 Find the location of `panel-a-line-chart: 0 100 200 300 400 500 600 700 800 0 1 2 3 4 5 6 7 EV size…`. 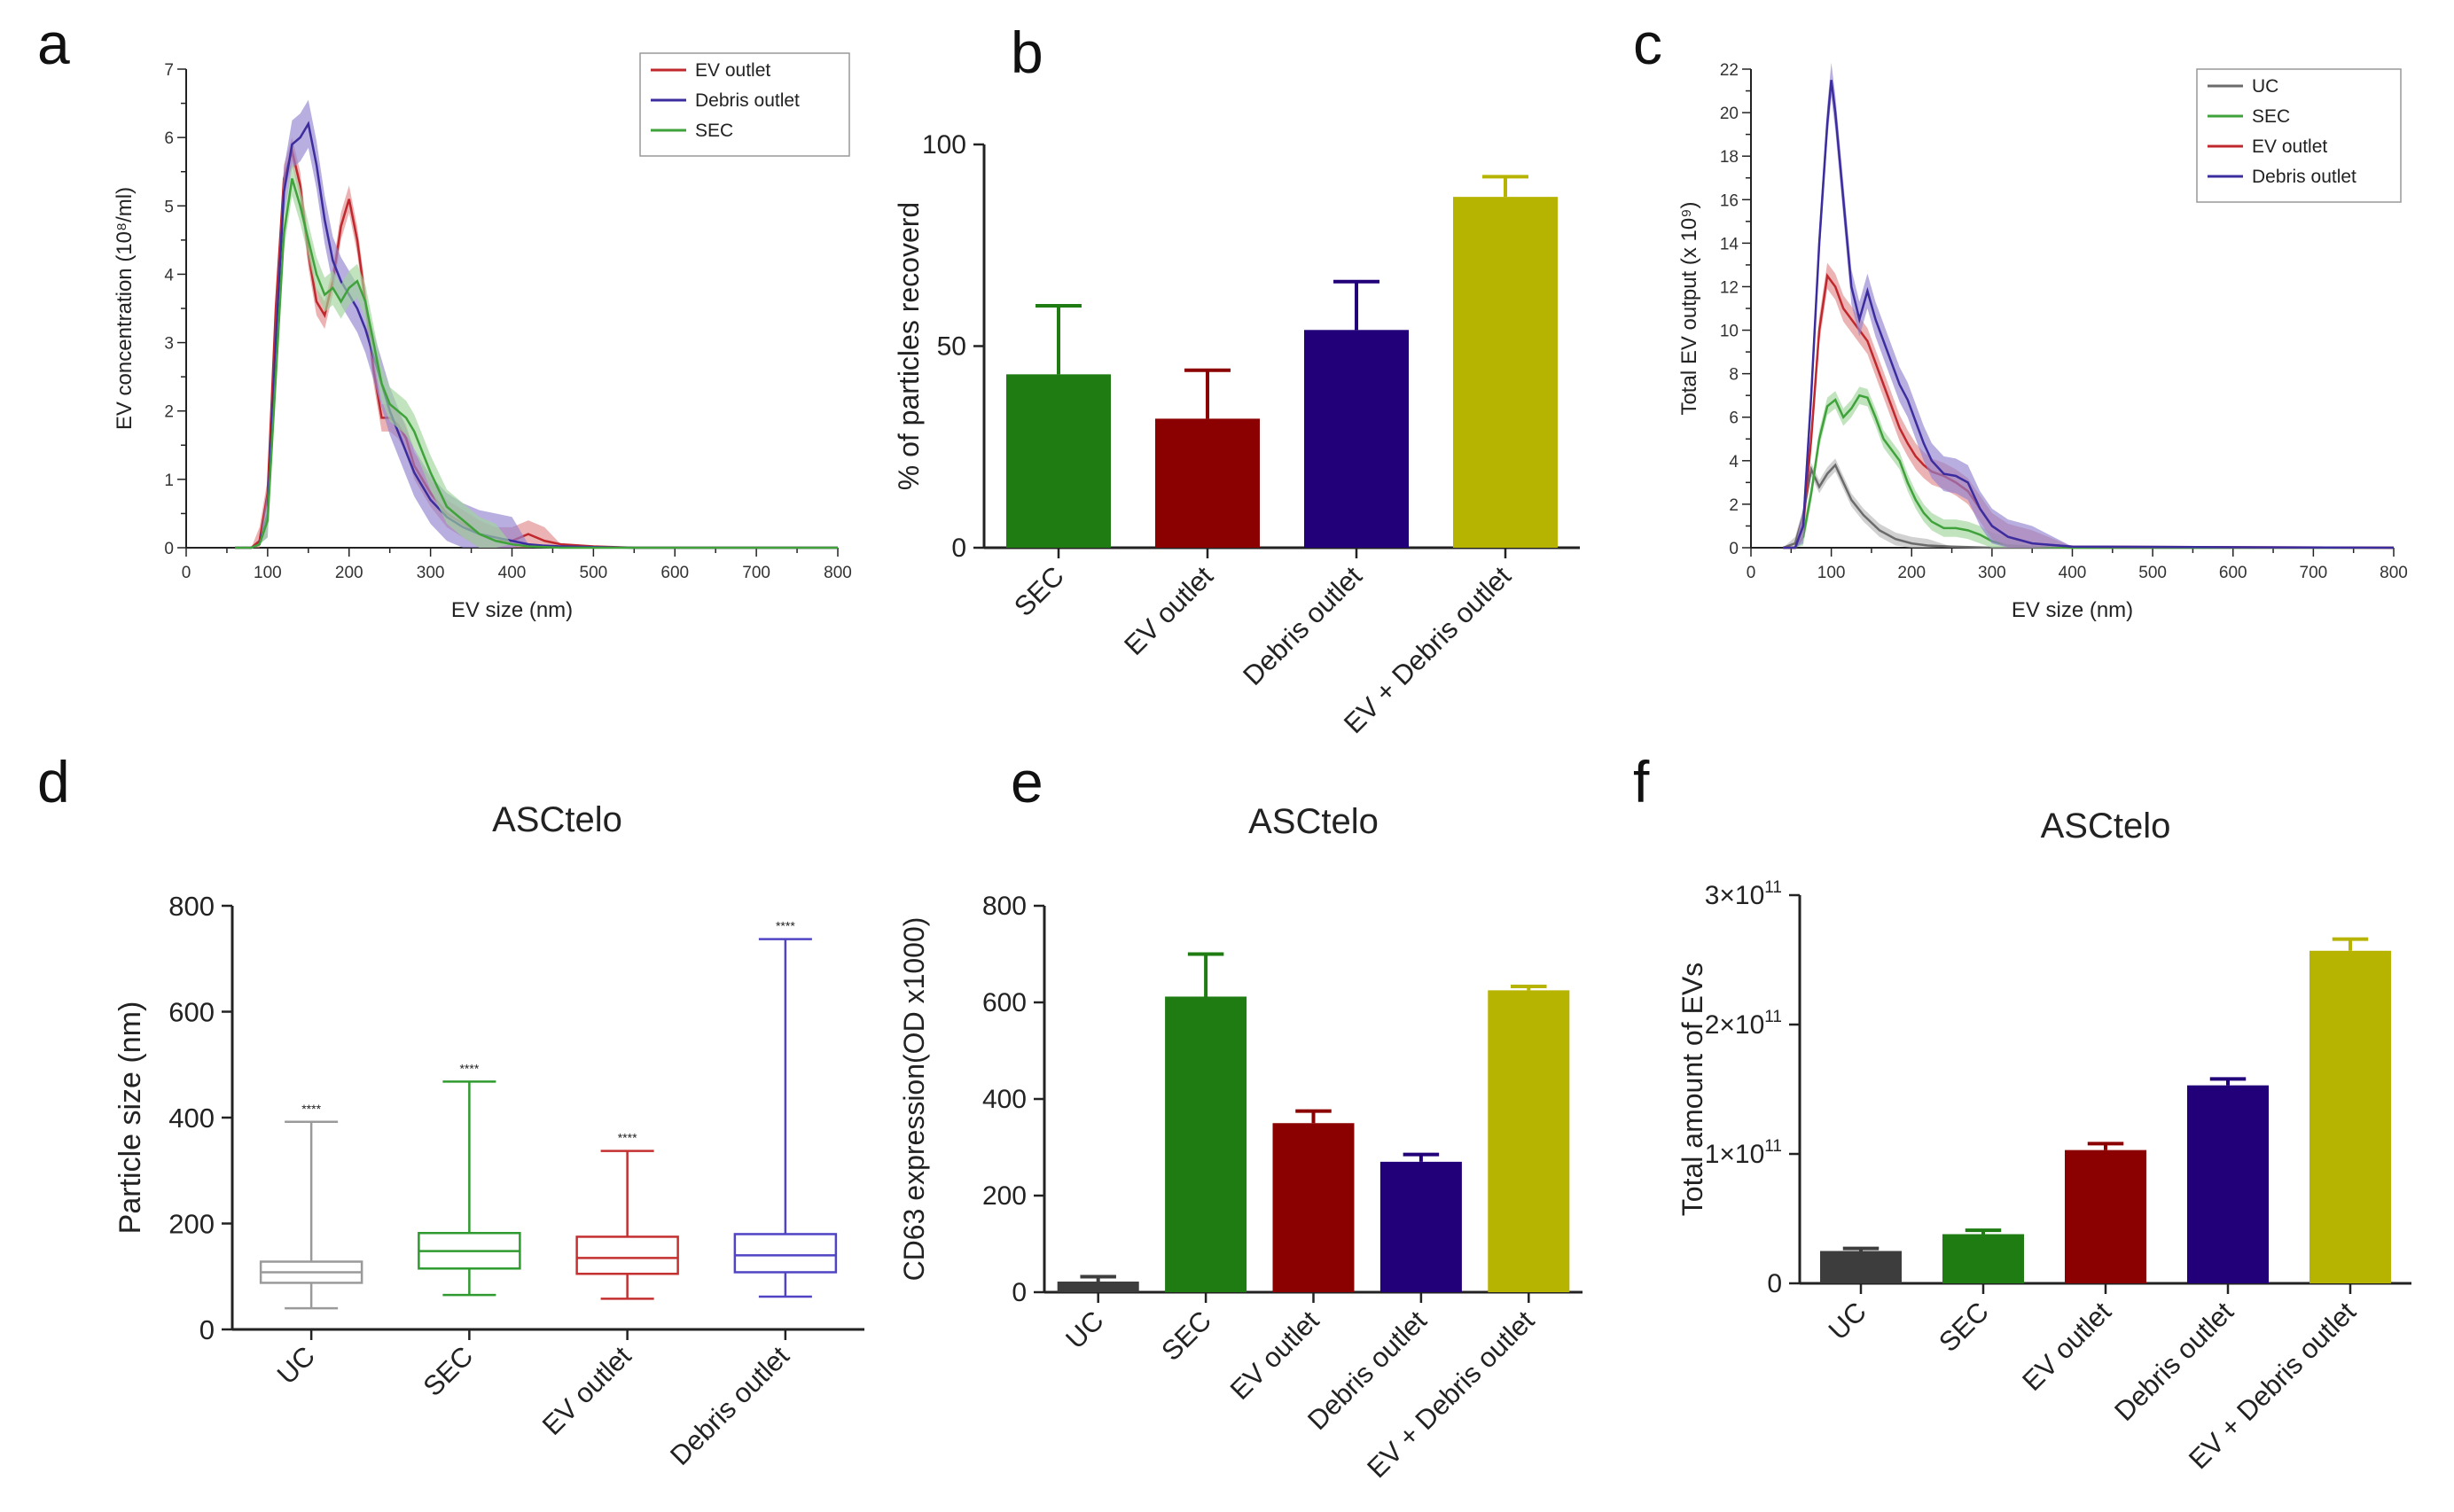

panel-a-line-chart: 0 100 200 300 400 500 600 700 800 0 1 2 3 4 5 6 7 EV size… is located at coordinates (483, 337).